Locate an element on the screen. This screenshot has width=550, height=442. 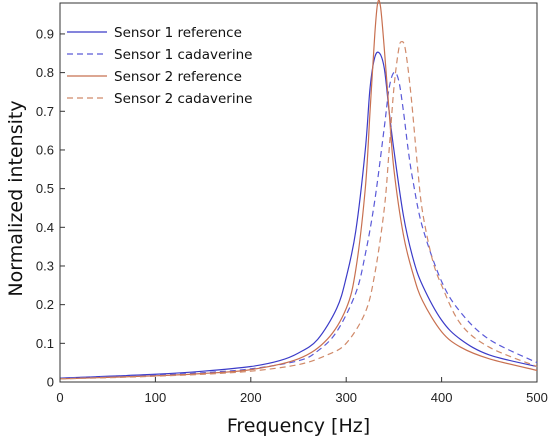
y-tick-label: 0.9 is located at coordinates (45, 33).